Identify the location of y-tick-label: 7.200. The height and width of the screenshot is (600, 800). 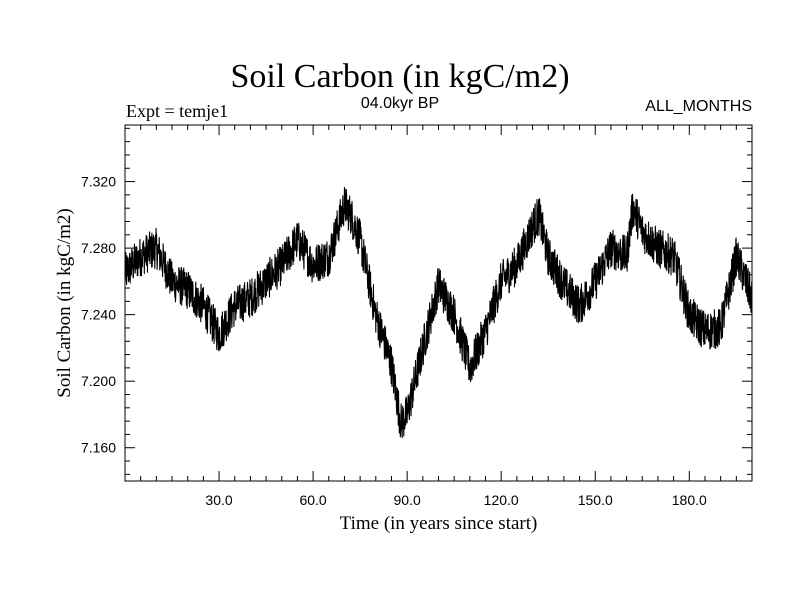
(98, 381).